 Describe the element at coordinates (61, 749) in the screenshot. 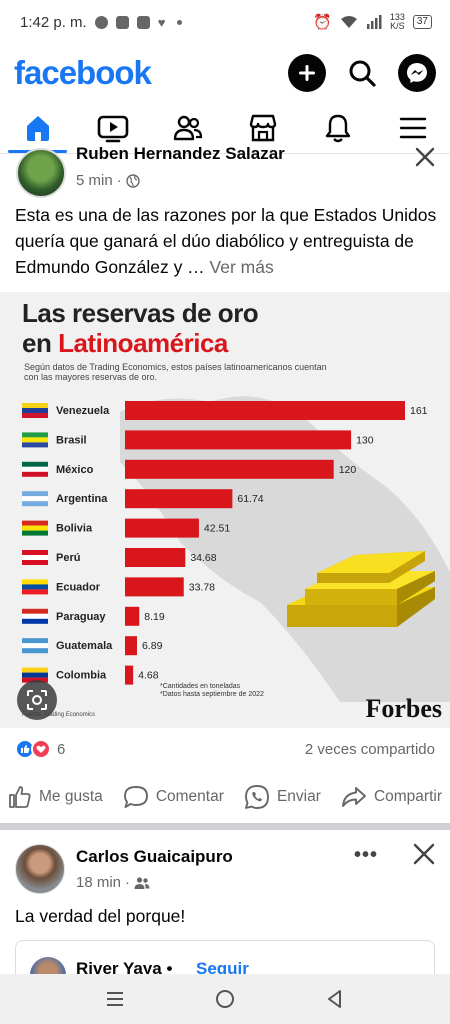

I see `reaction-count: 6` at that location.